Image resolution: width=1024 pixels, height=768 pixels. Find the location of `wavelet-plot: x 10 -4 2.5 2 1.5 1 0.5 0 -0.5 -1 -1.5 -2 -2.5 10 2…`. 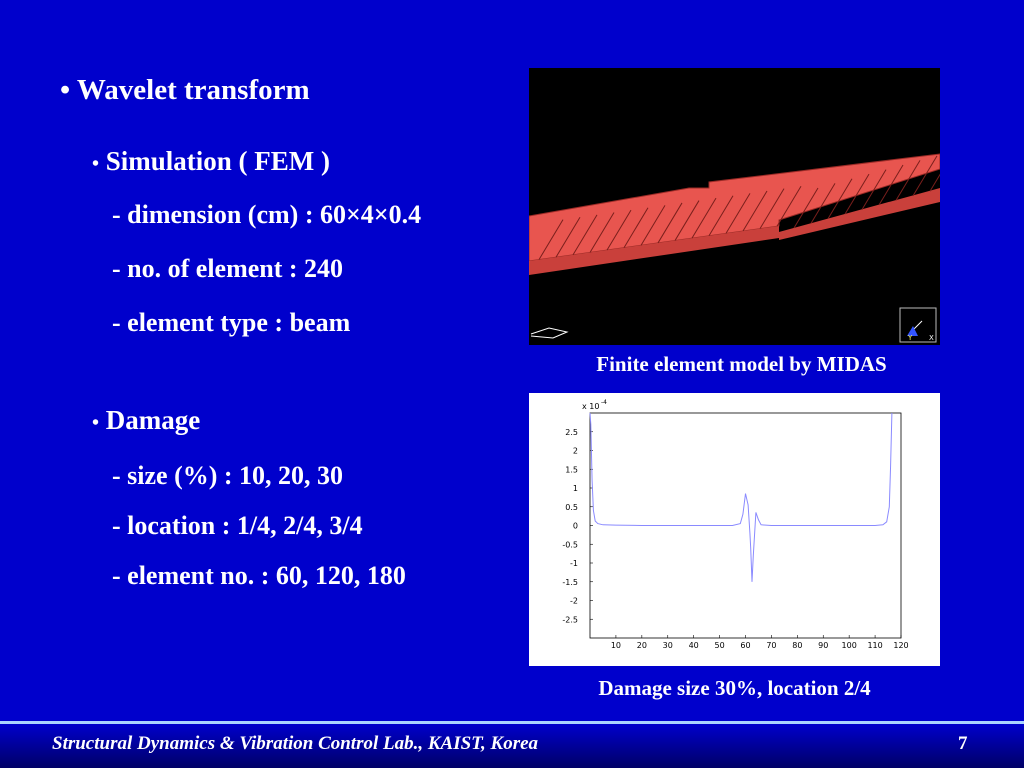

wavelet-plot: x 10 -4 2.5 2 1.5 1 0.5 0 -0.5 -1 -1.5 -2 -2.5 10 2… is located at coordinates (734, 529).